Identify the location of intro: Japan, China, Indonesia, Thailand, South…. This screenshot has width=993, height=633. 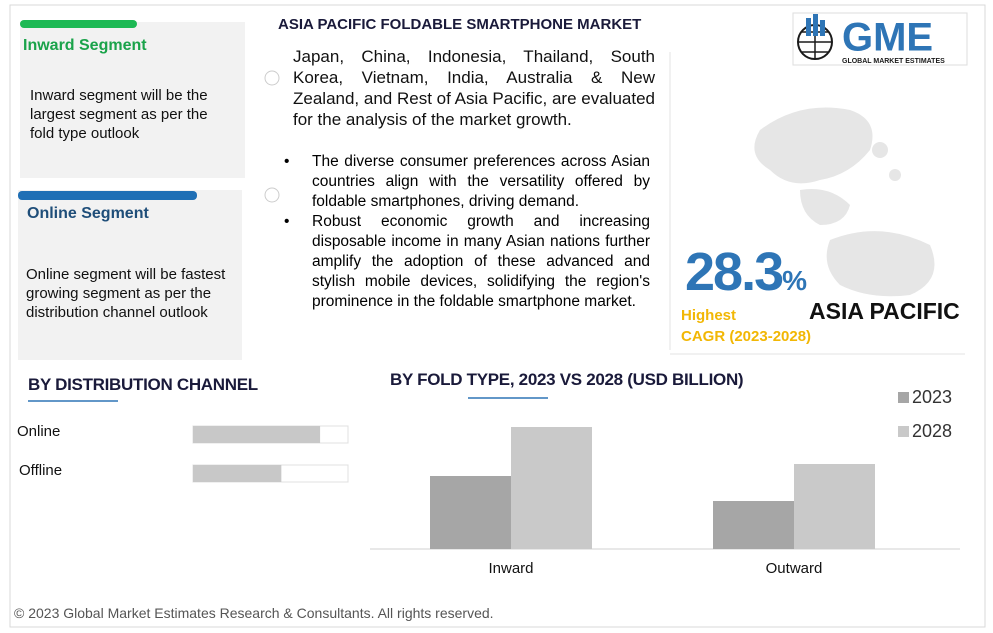
(474, 88).